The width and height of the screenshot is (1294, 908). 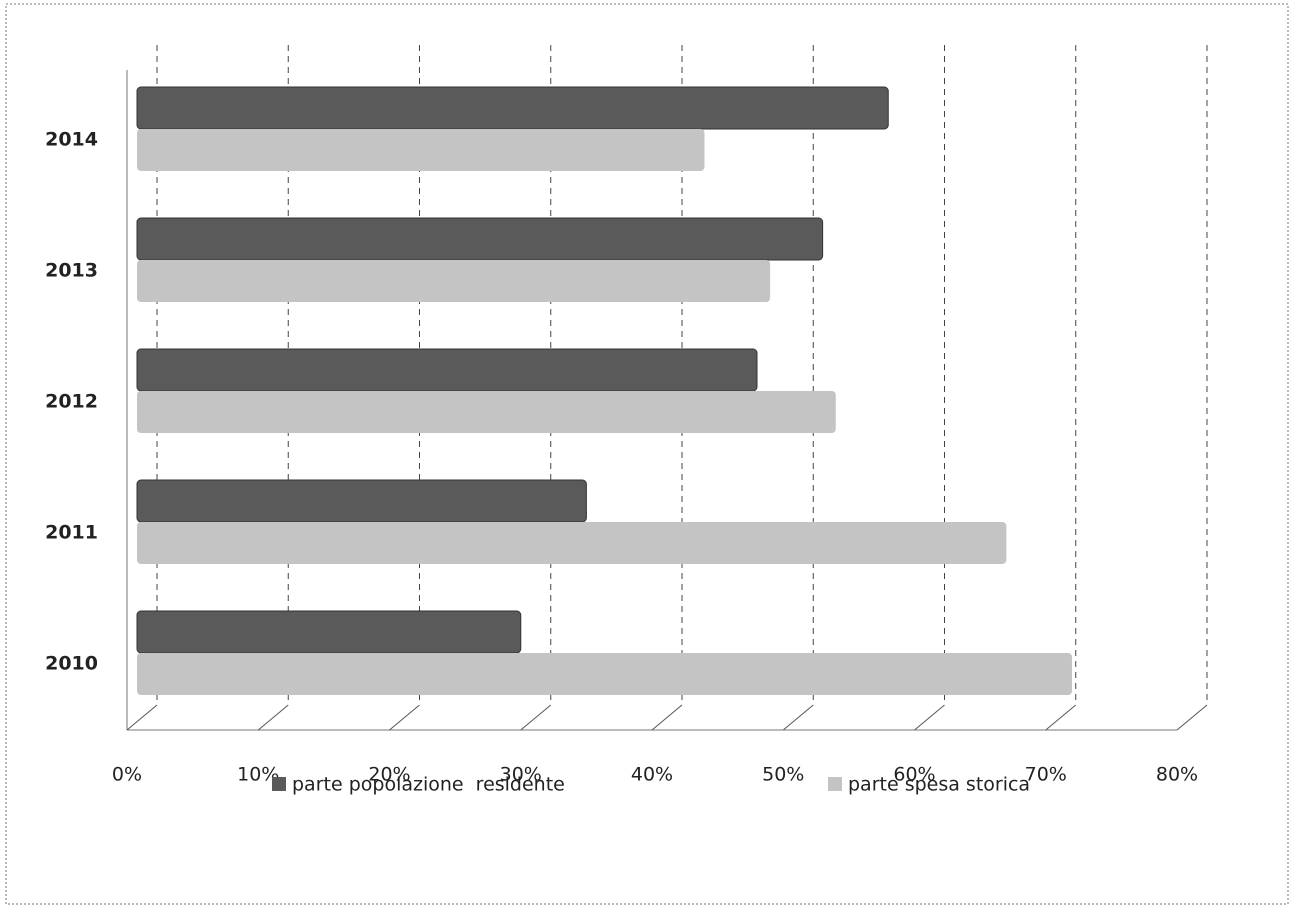 I want to click on x-tick-label: 20%, so click(x=389, y=775).